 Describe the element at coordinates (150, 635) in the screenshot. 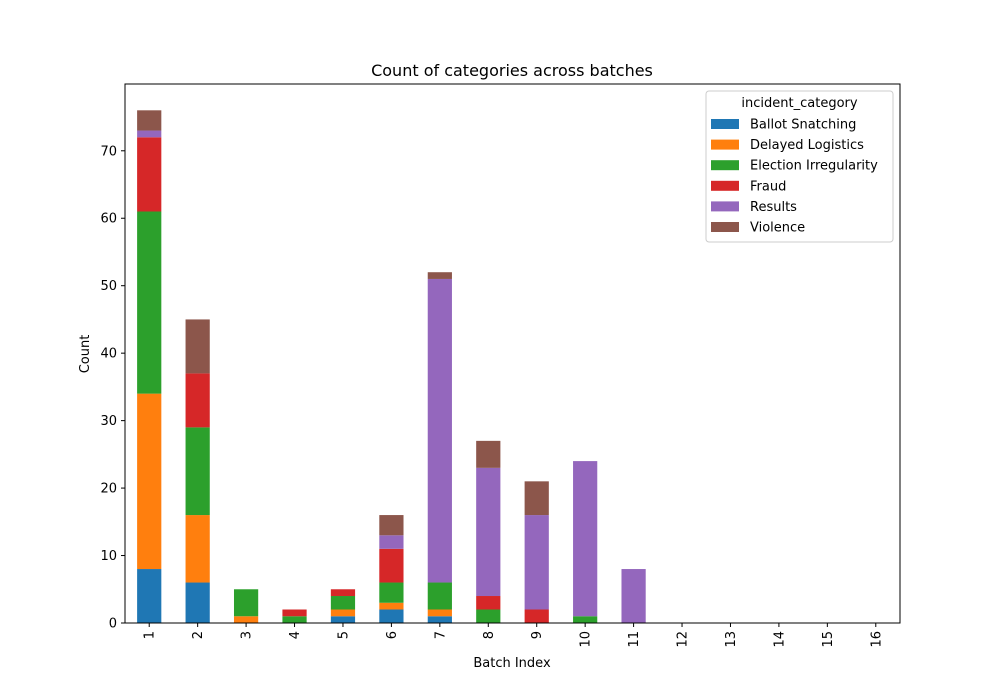

I see `x-tick-label: 1` at that location.